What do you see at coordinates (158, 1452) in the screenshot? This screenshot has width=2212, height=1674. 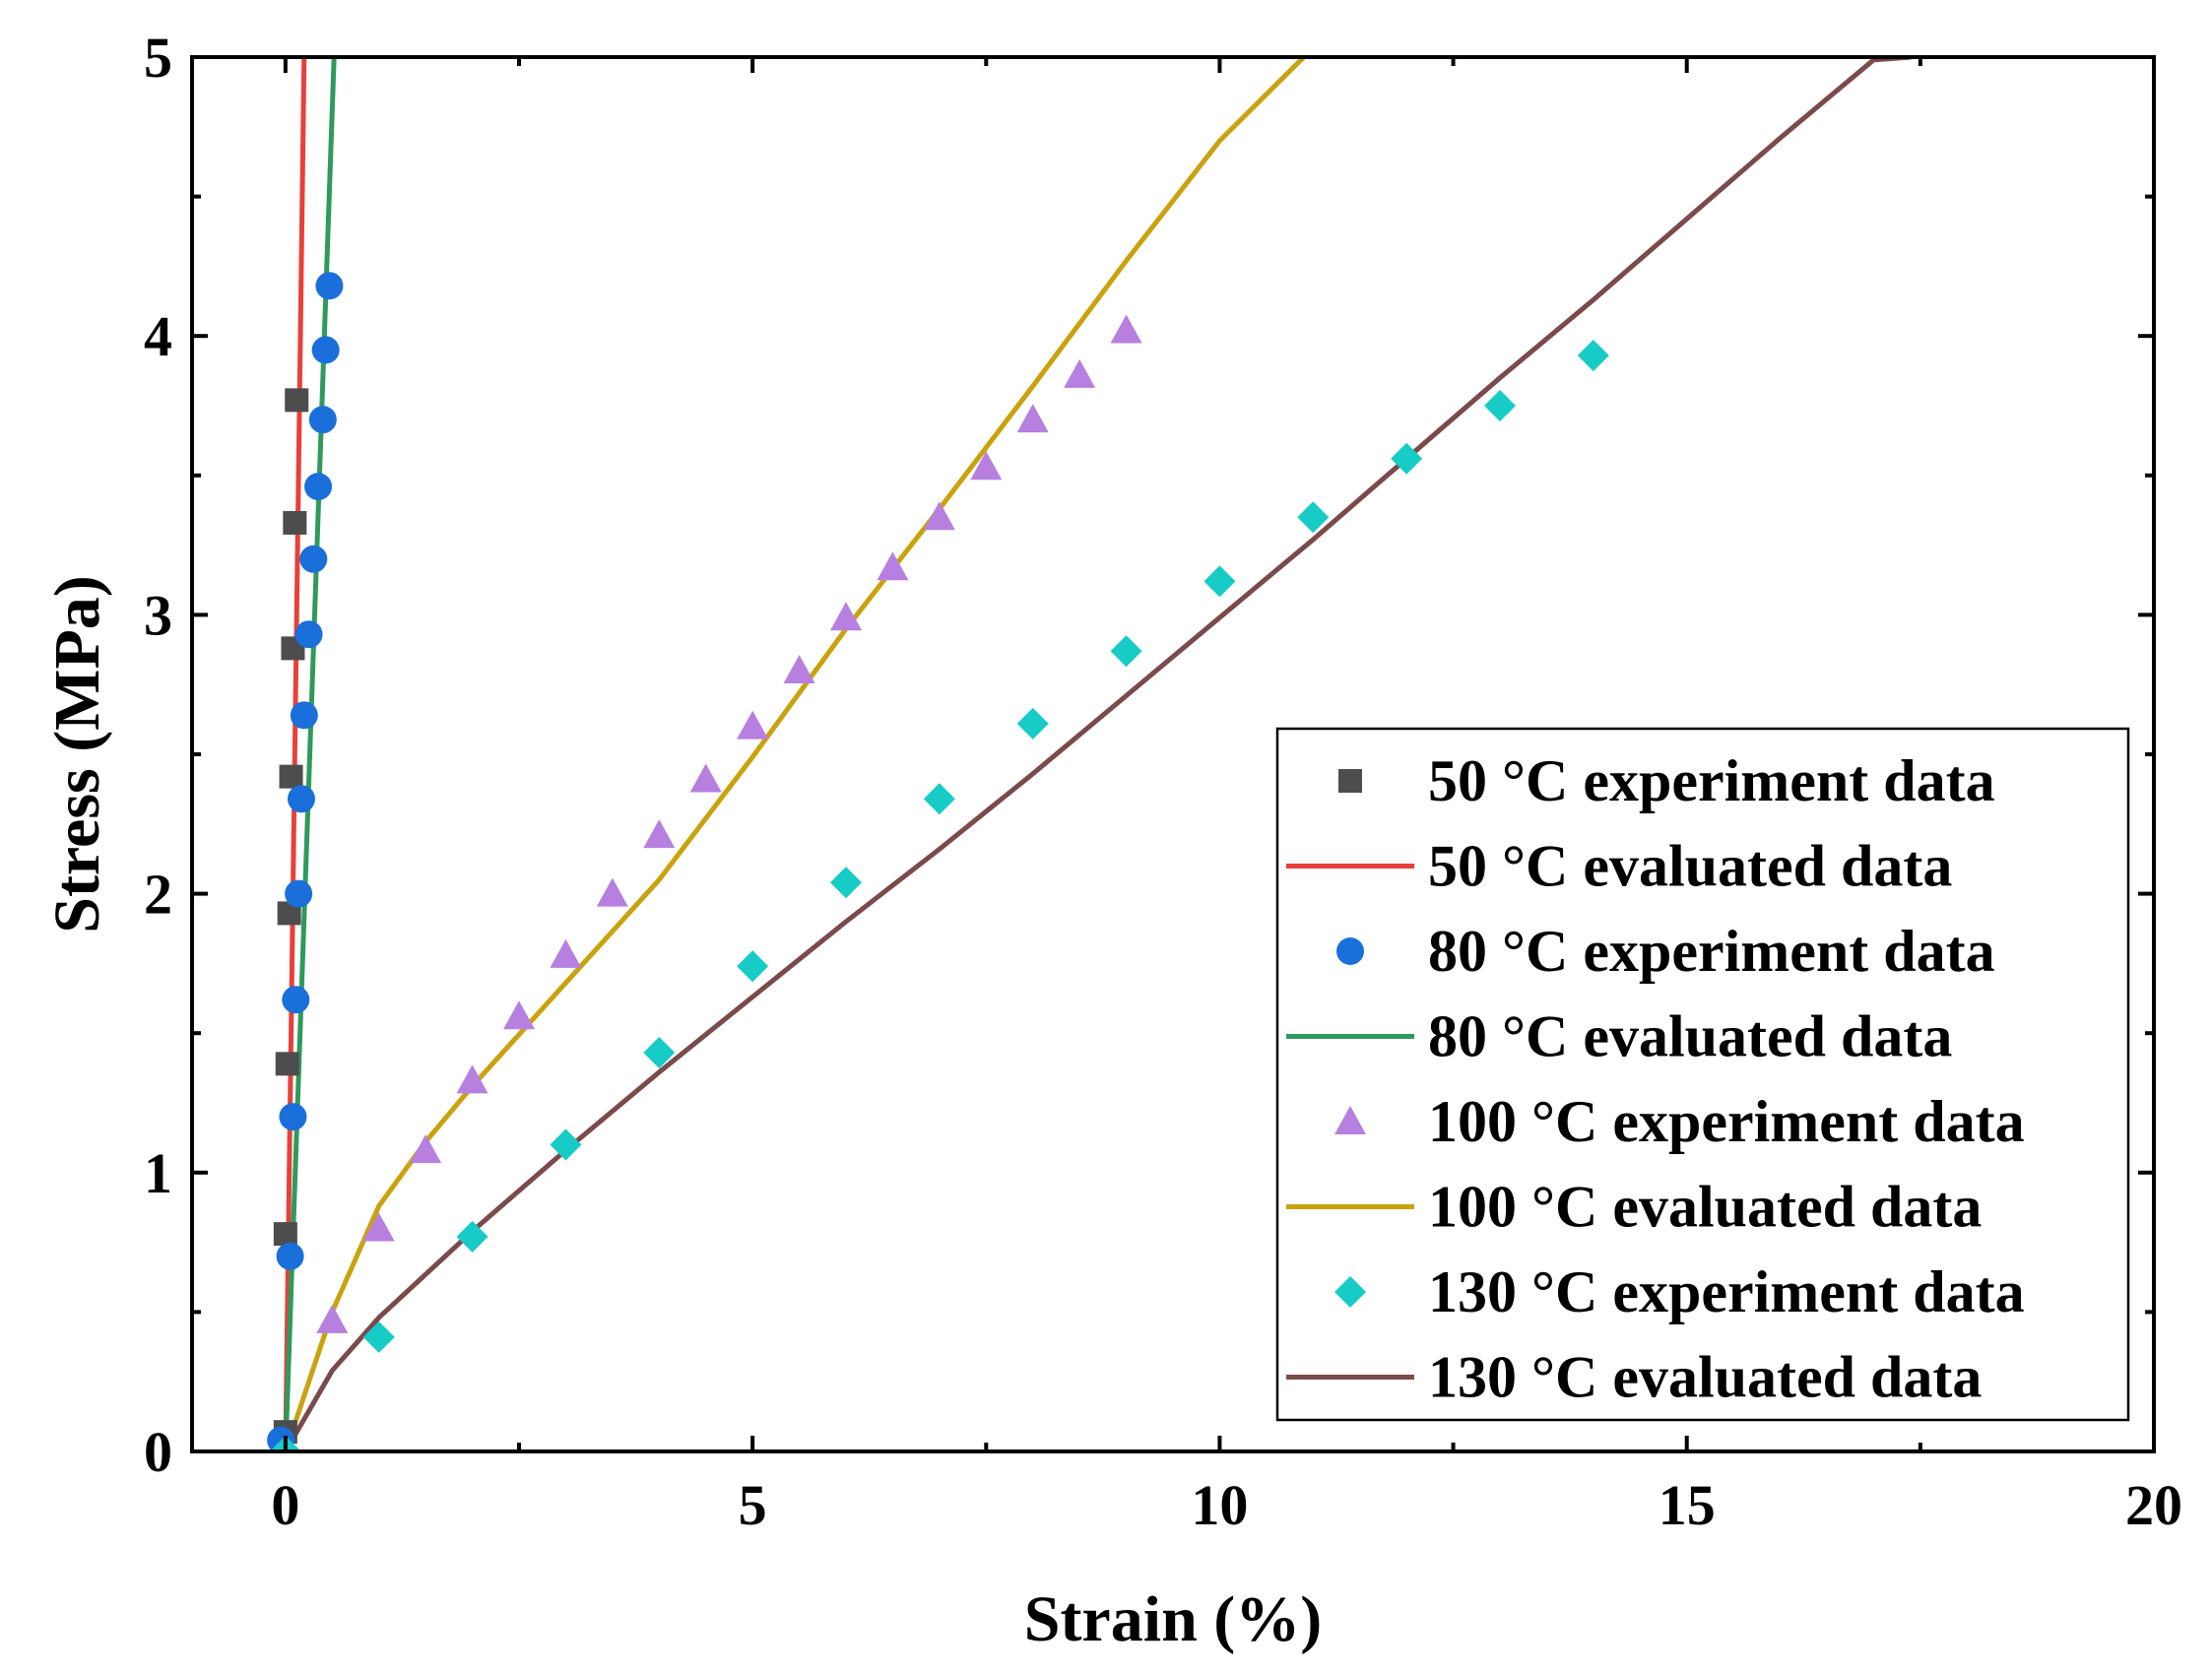 I see `y-tick-label: 0` at bounding box center [158, 1452].